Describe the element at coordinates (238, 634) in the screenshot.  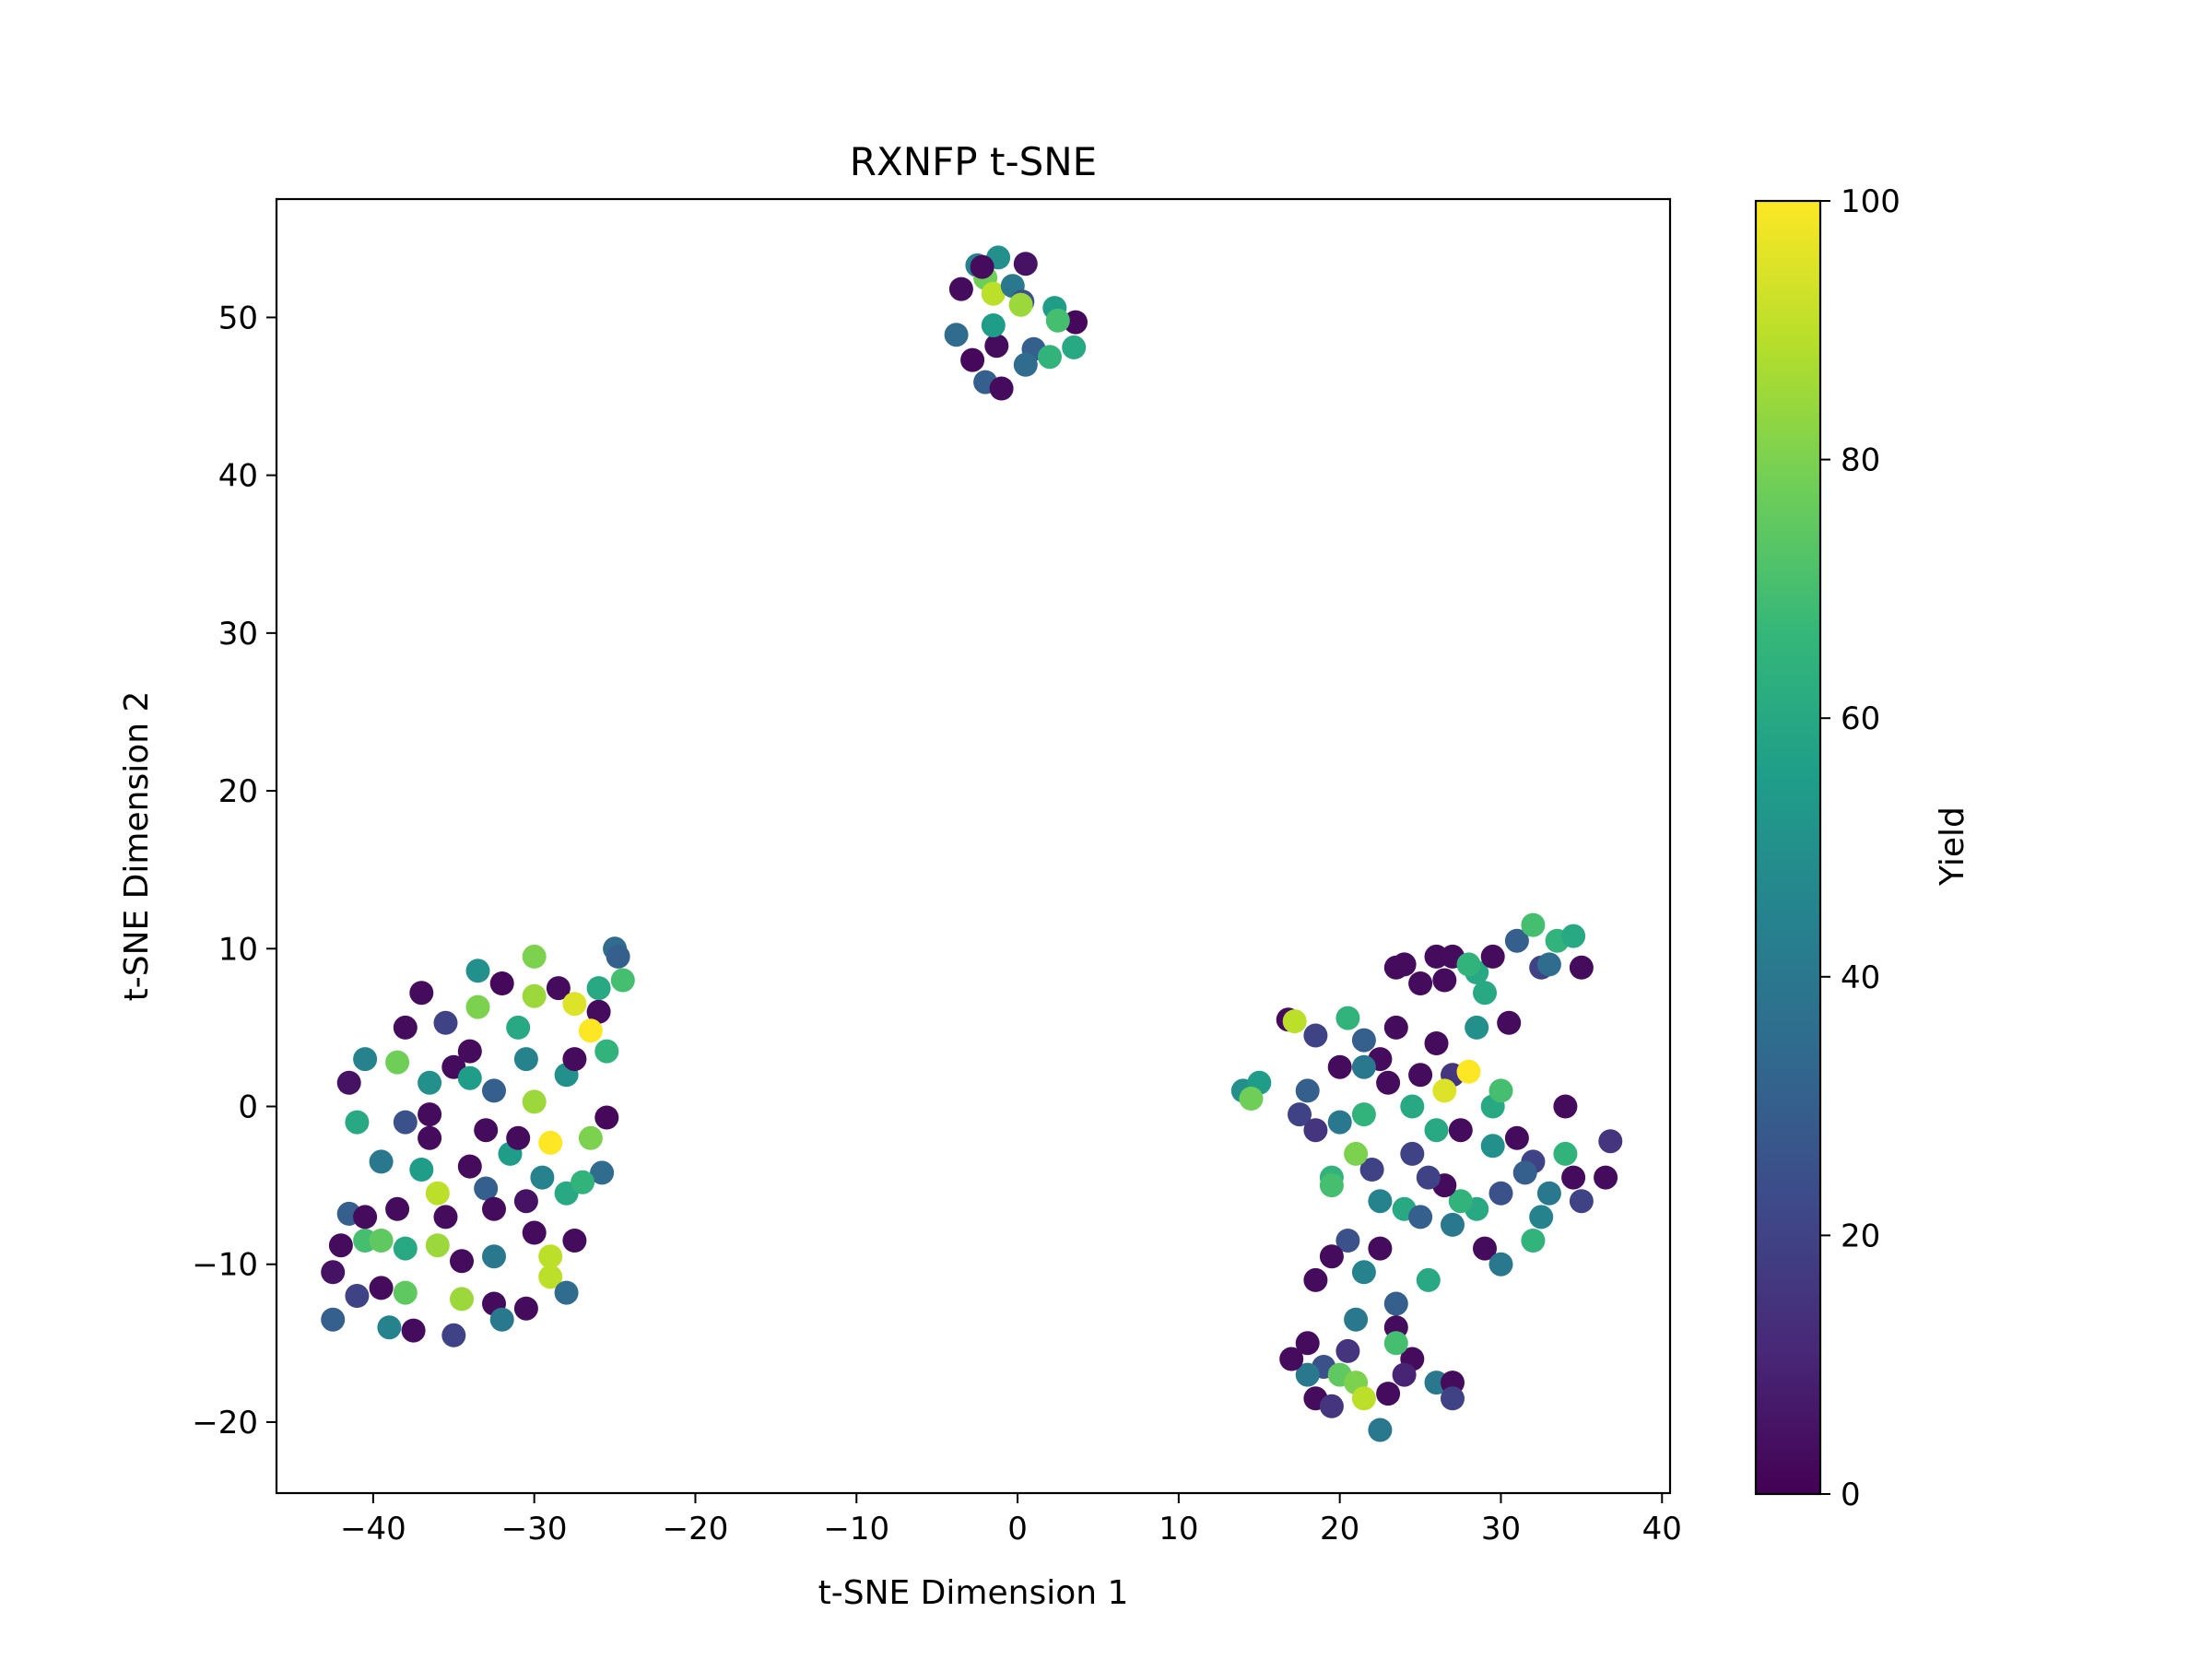
I see `y-tick-label: 30` at that location.